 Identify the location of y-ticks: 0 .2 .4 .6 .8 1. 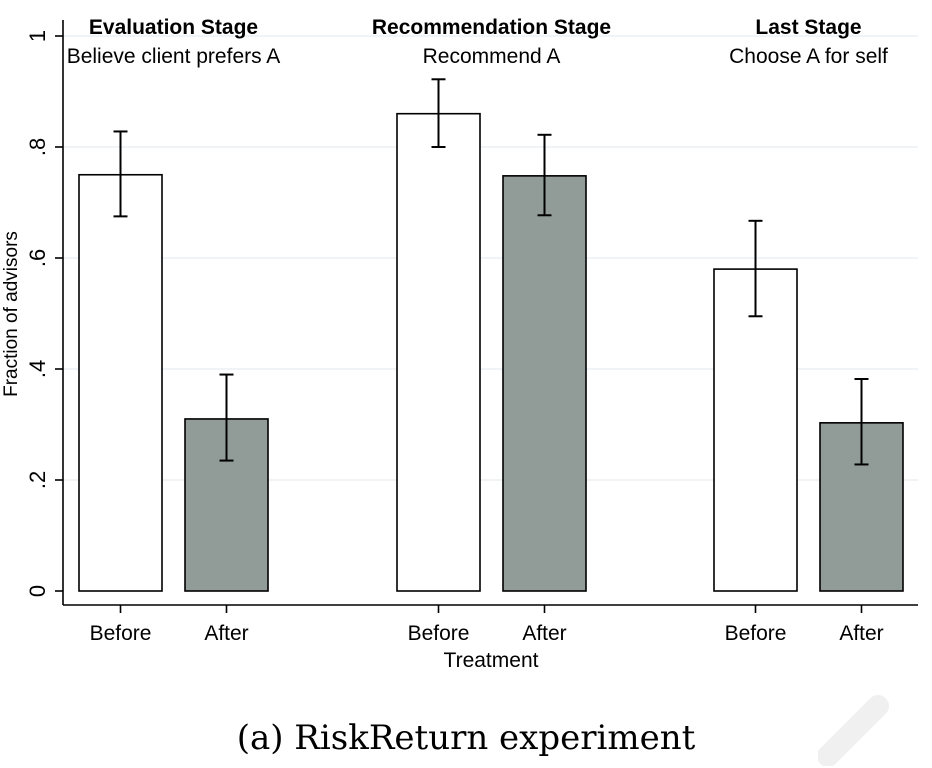
(44, 313).